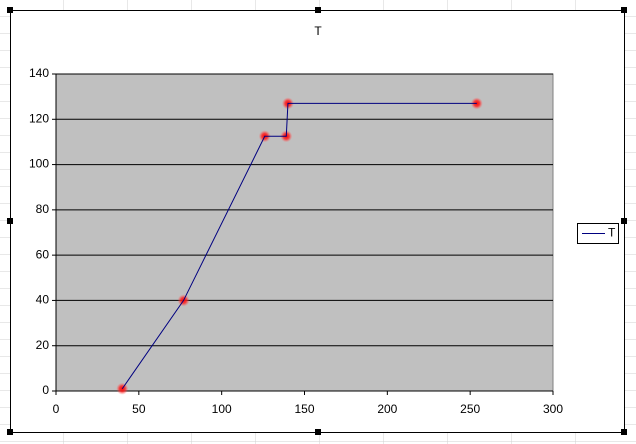 The height and width of the screenshot is (444, 636). I want to click on y-tick-label: 140, so click(39, 73).